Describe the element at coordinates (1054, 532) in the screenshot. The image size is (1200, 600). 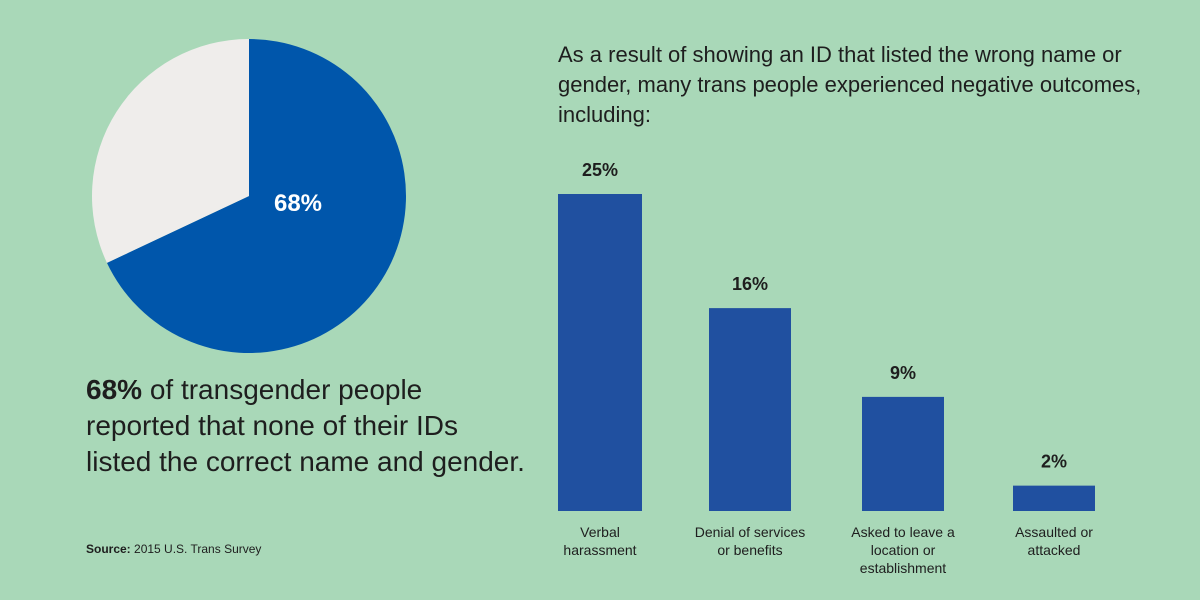
I see `bar-category-line: Assaulted or` at that location.